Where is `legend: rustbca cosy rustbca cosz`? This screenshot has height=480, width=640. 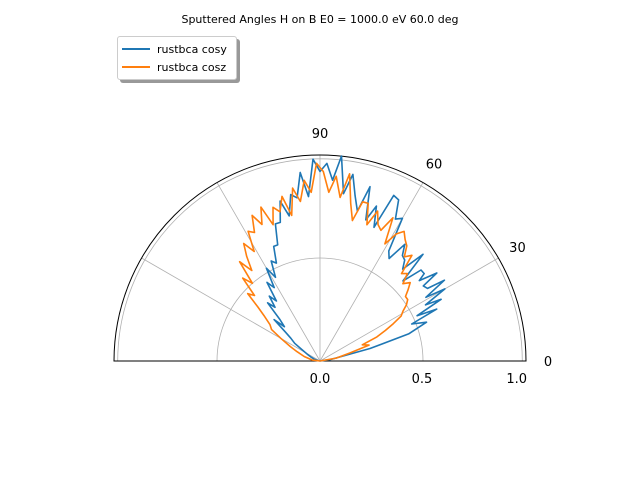 legend: rustbca cosy rustbca cosz is located at coordinates (177, 58).